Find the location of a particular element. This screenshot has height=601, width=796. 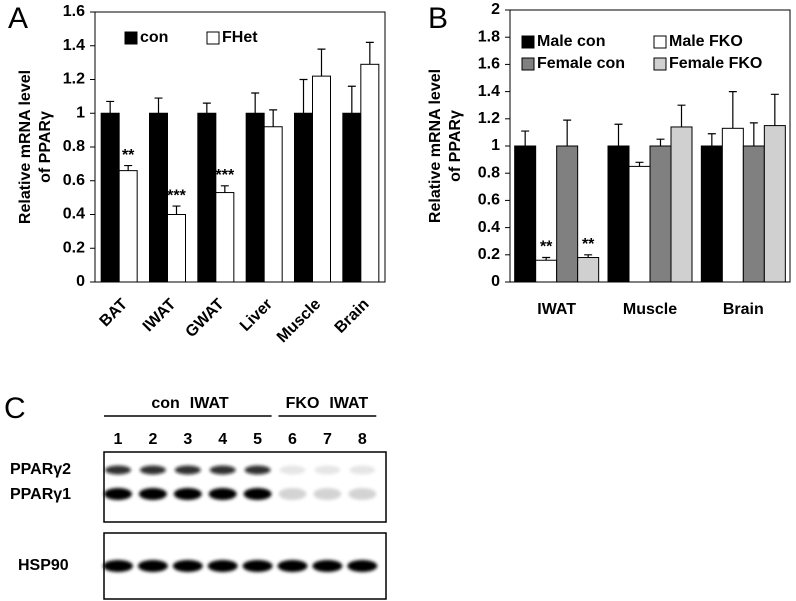

lane-number: 6 is located at coordinates (292, 439).